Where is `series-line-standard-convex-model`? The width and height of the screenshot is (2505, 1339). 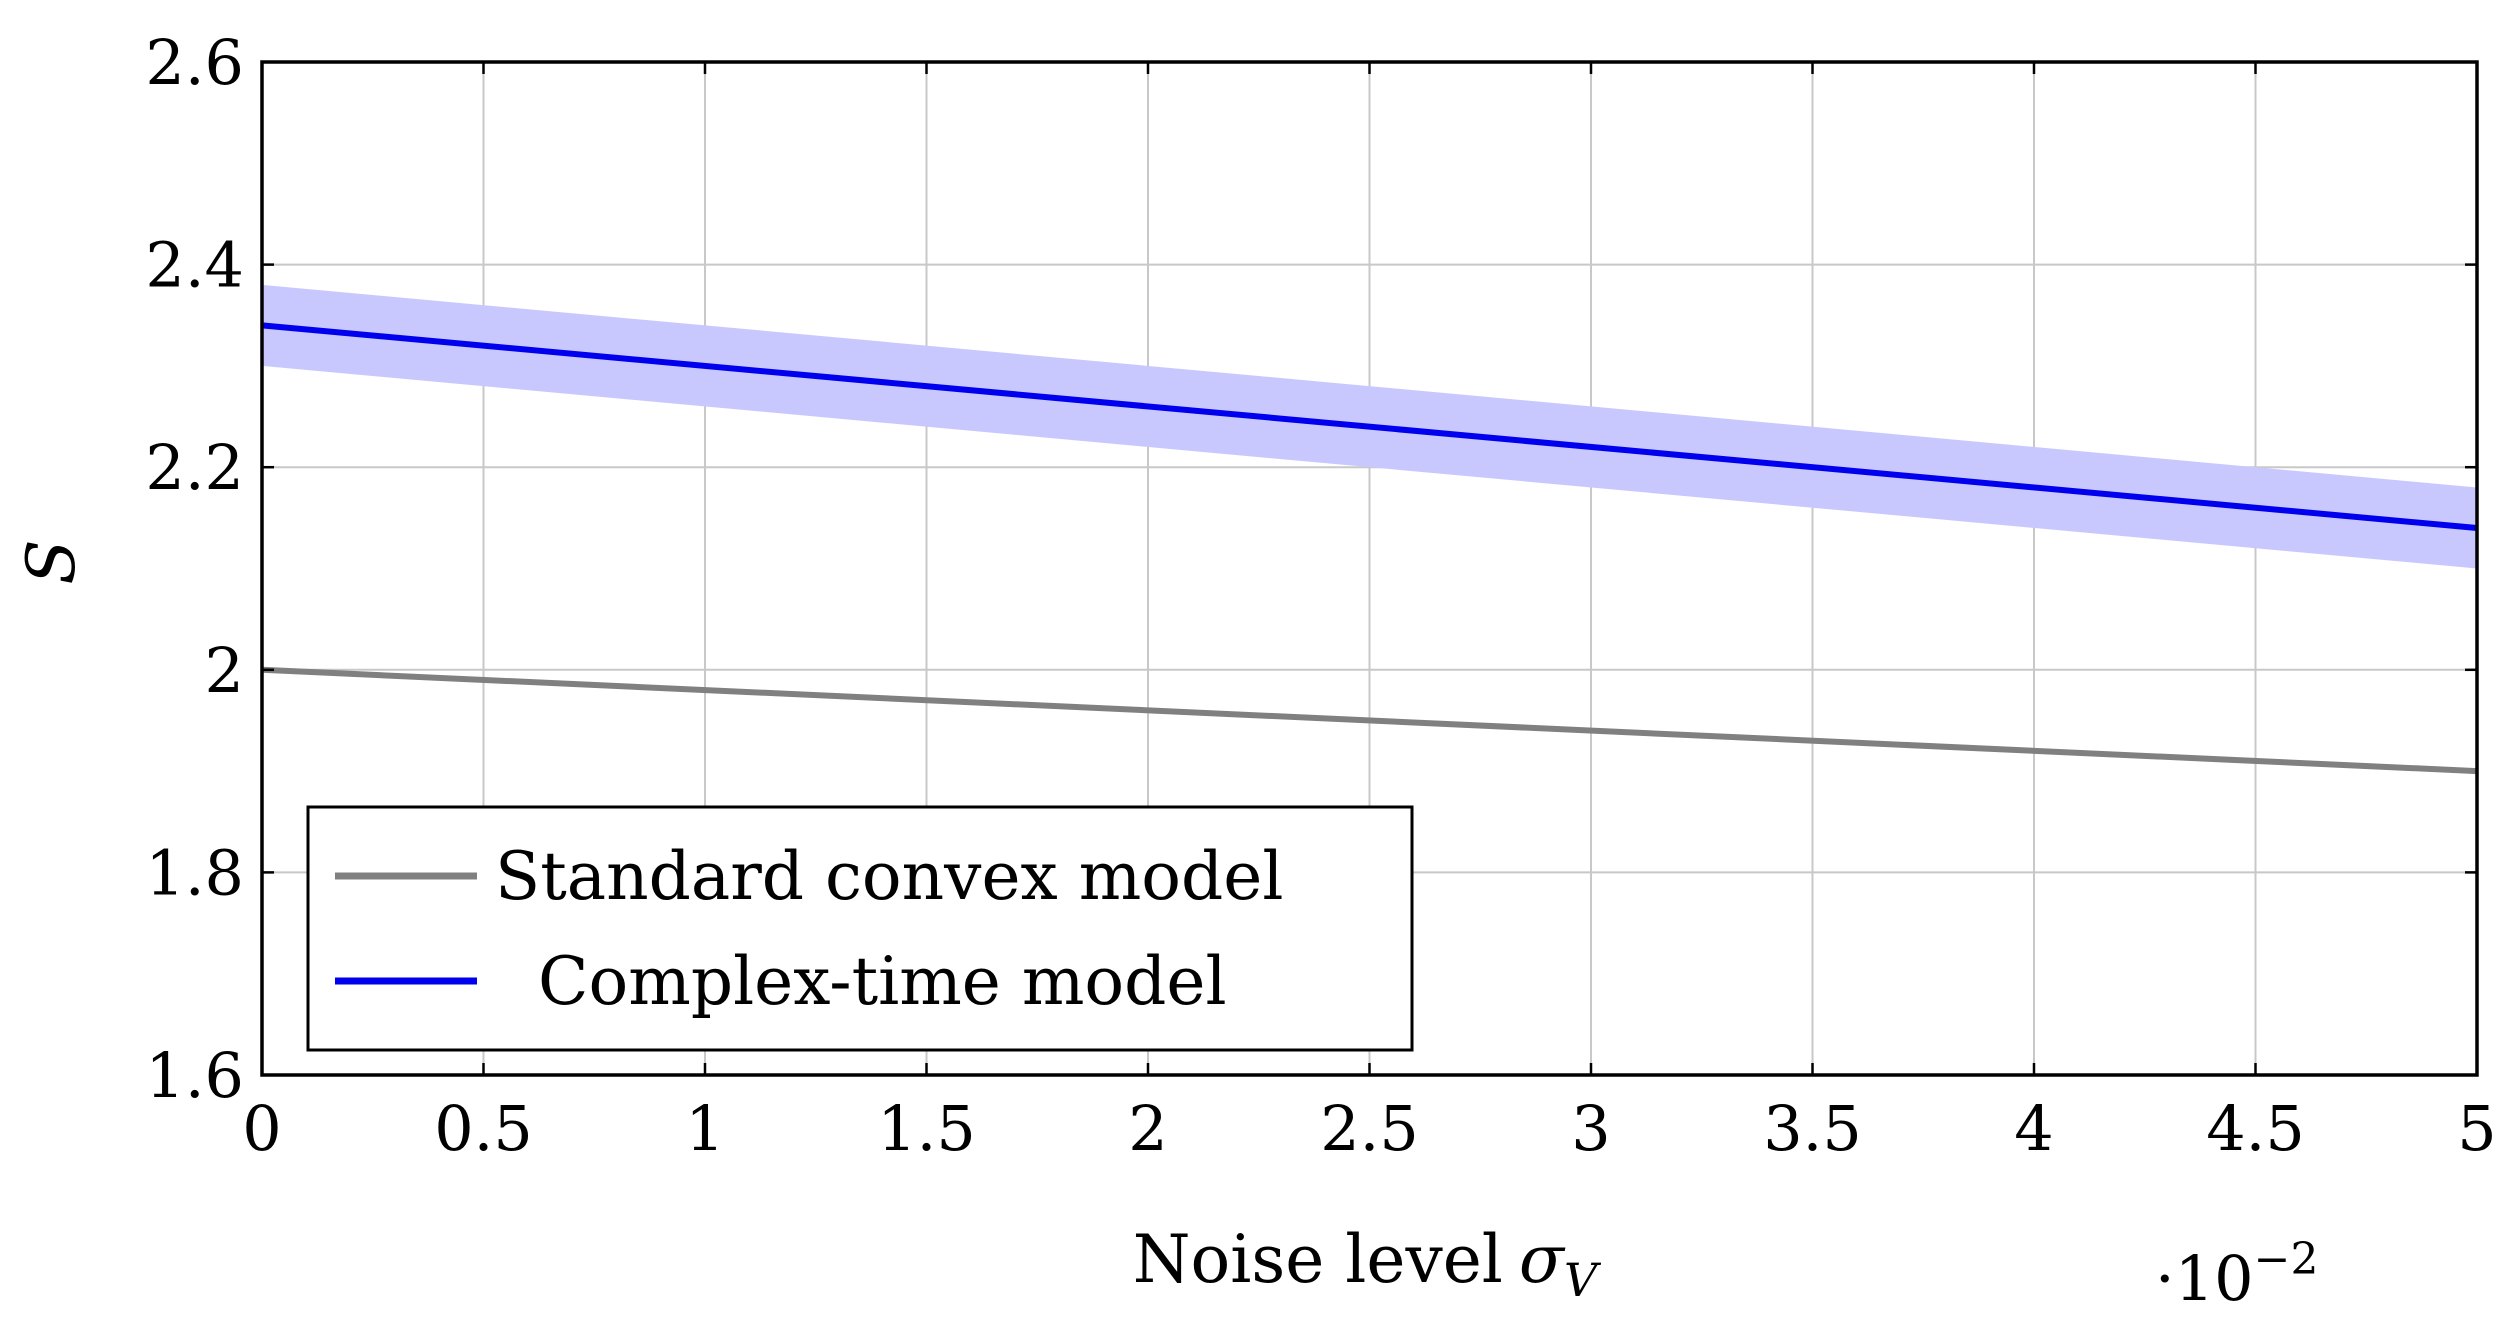
series-line-standard-convex-model is located at coordinates (1369, 720).